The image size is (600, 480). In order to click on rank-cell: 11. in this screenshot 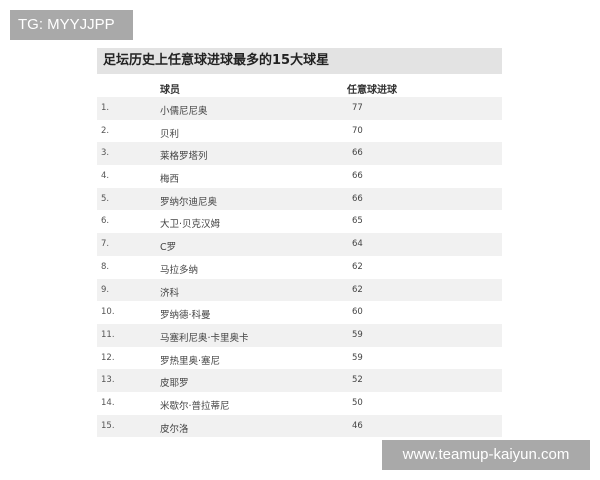, I will do `click(108, 334)`.